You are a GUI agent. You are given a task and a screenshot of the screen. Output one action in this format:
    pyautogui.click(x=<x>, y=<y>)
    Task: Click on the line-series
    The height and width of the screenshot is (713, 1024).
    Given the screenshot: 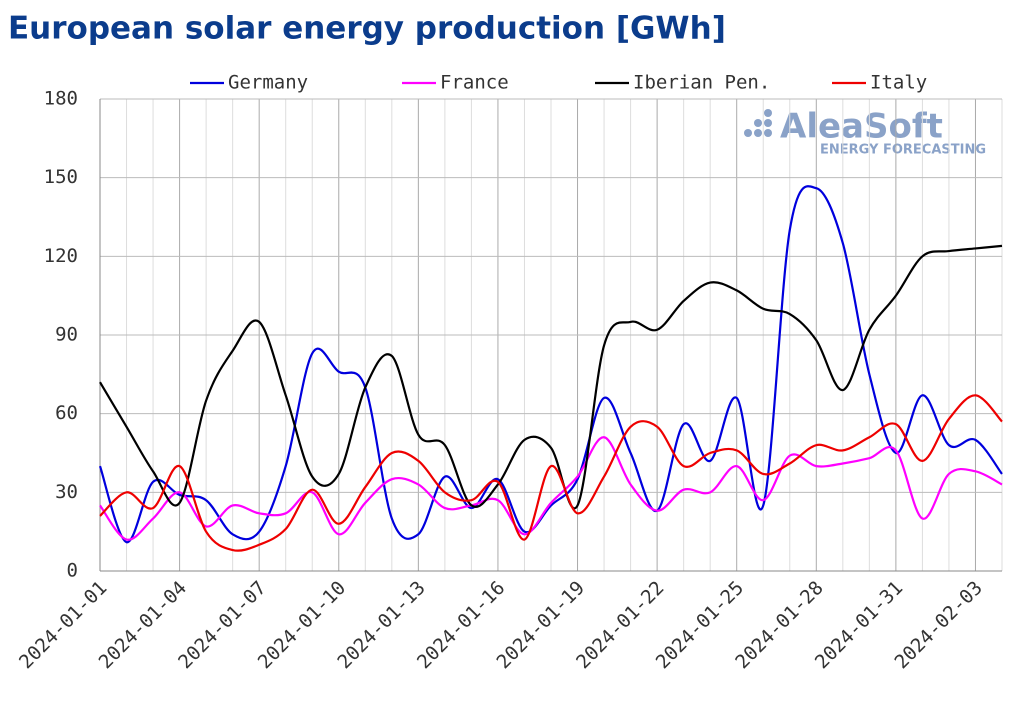 What is the action you would take?
    pyautogui.click(x=551, y=488)
    